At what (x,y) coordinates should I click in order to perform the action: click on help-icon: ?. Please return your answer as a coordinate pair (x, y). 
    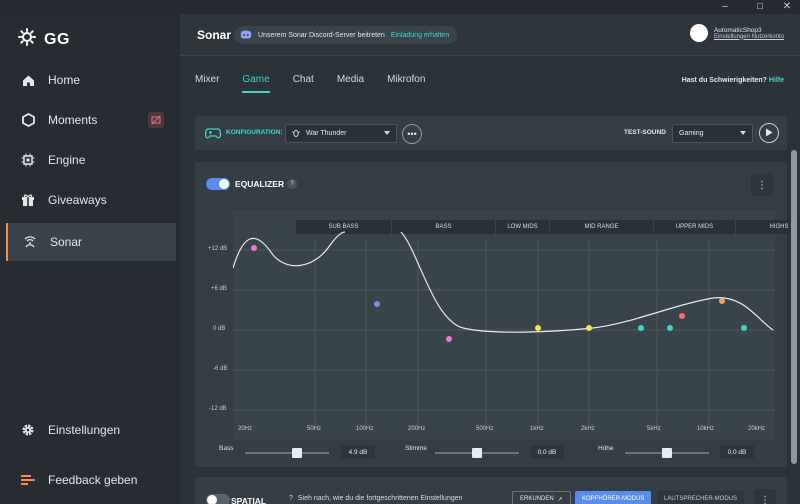
    Looking at the image, I should click on (291, 498).